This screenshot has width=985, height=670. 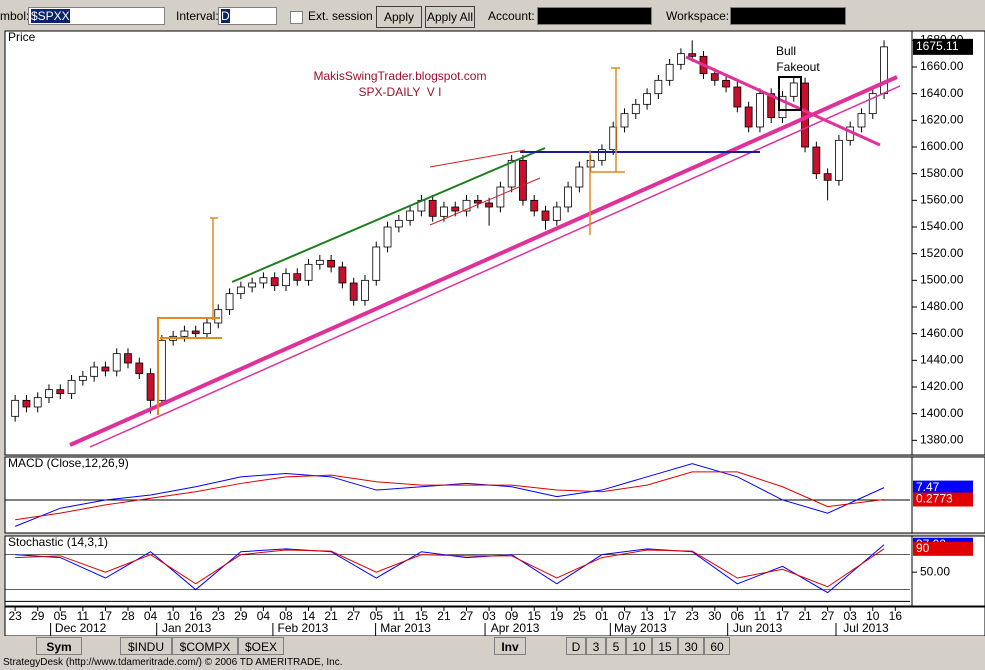 I want to click on y-tick-label: 1560.00, so click(x=942, y=200).